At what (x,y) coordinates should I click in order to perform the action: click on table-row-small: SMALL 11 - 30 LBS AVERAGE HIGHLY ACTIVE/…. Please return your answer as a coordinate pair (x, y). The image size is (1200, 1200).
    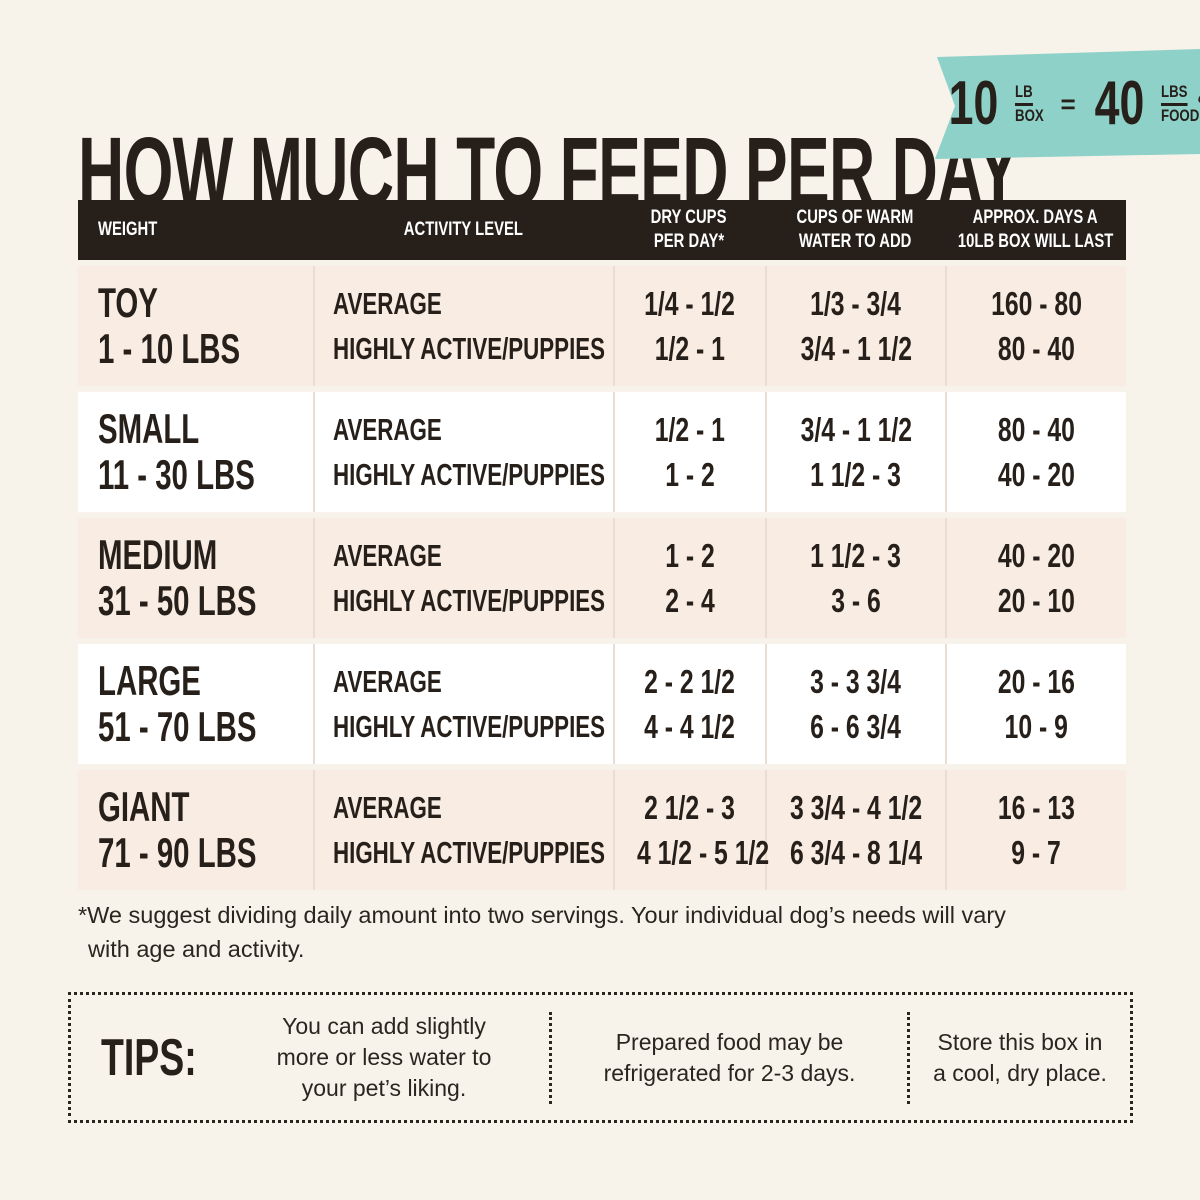
    Looking at the image, I should click on (602, 452).